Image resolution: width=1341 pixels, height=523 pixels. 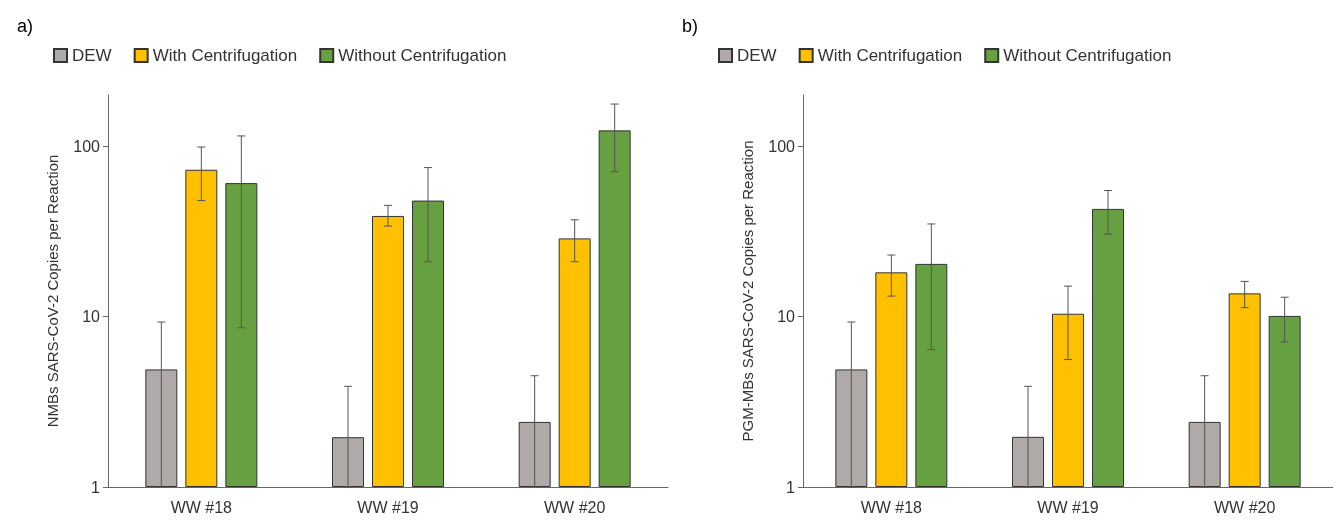 What do you see at coordinates (25, 26) in the screenshot?
I see `chart-title: a)` at bounding box center [25, 26].